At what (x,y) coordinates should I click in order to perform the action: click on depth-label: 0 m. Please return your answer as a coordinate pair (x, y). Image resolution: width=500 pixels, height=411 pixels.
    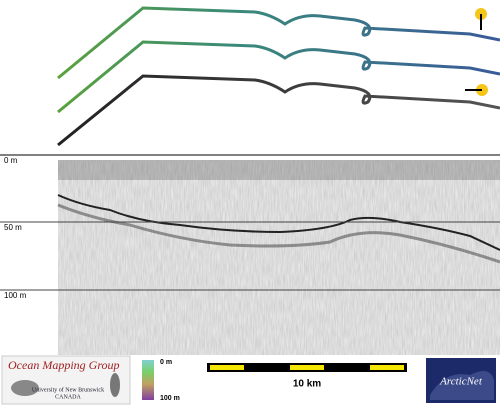
    Looking at the image, I should click on (11, 160).